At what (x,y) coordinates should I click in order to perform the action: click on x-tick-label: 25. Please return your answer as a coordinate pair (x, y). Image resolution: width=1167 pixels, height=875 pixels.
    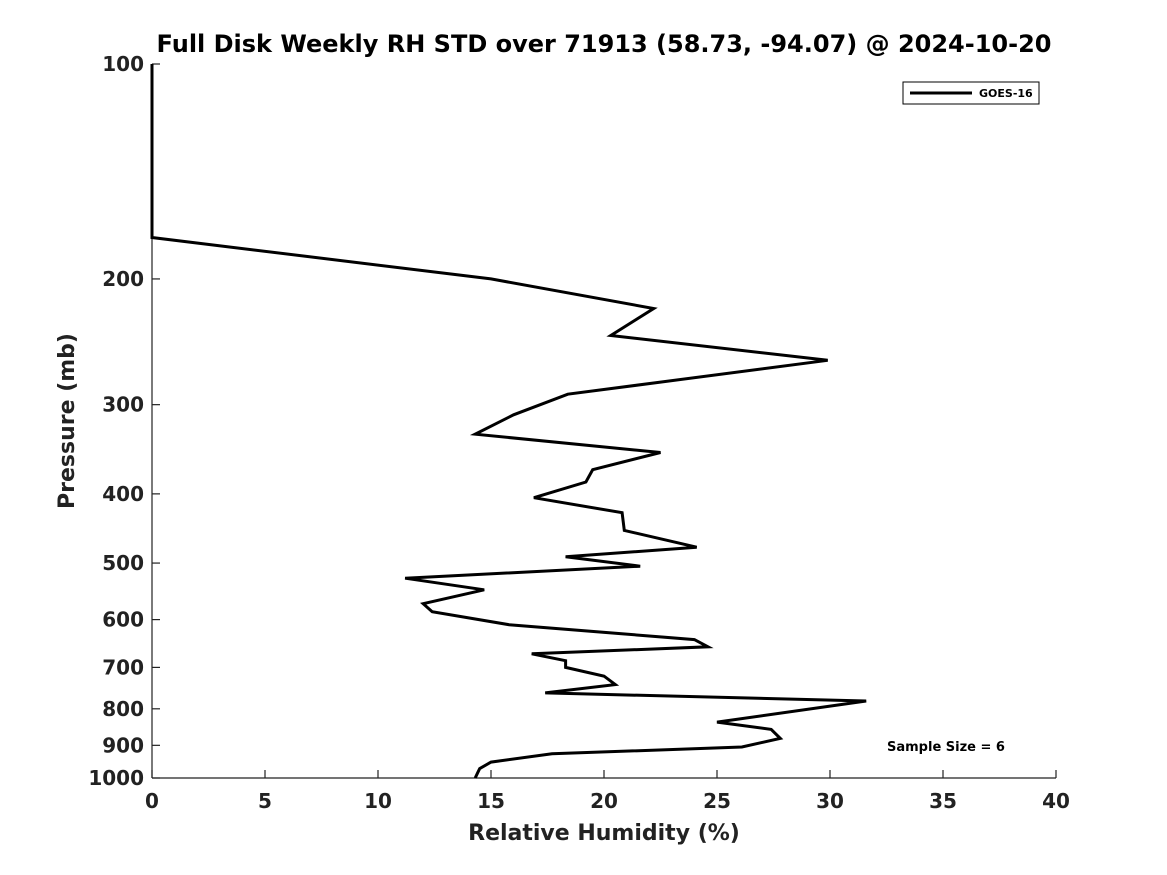
    Looking at the image, I should click on (717, 801).